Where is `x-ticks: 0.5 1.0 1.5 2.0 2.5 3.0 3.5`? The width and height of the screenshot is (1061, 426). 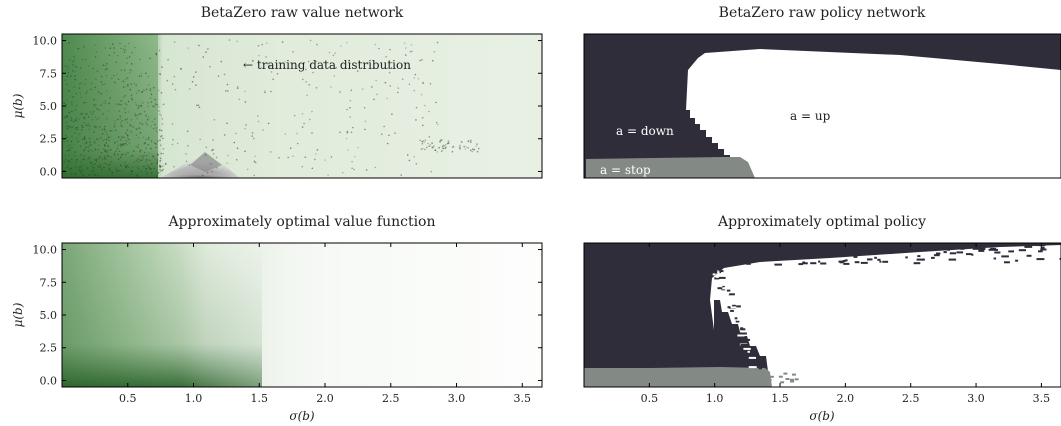
x-ticks: 0.5 1.0 1.5 2.0 2.5 3.0 3.5 is located at coordinates (325, 324).